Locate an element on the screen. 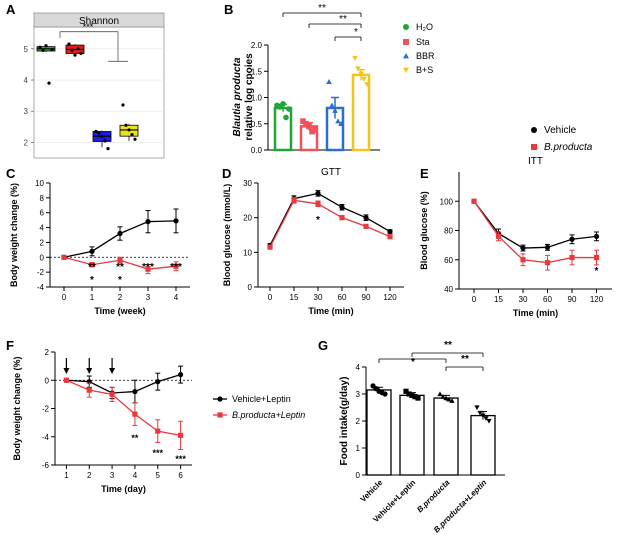 The height and width of the screenshot is (536, 620). xtick-label-f: 1 is located at coordinates (66, 475).